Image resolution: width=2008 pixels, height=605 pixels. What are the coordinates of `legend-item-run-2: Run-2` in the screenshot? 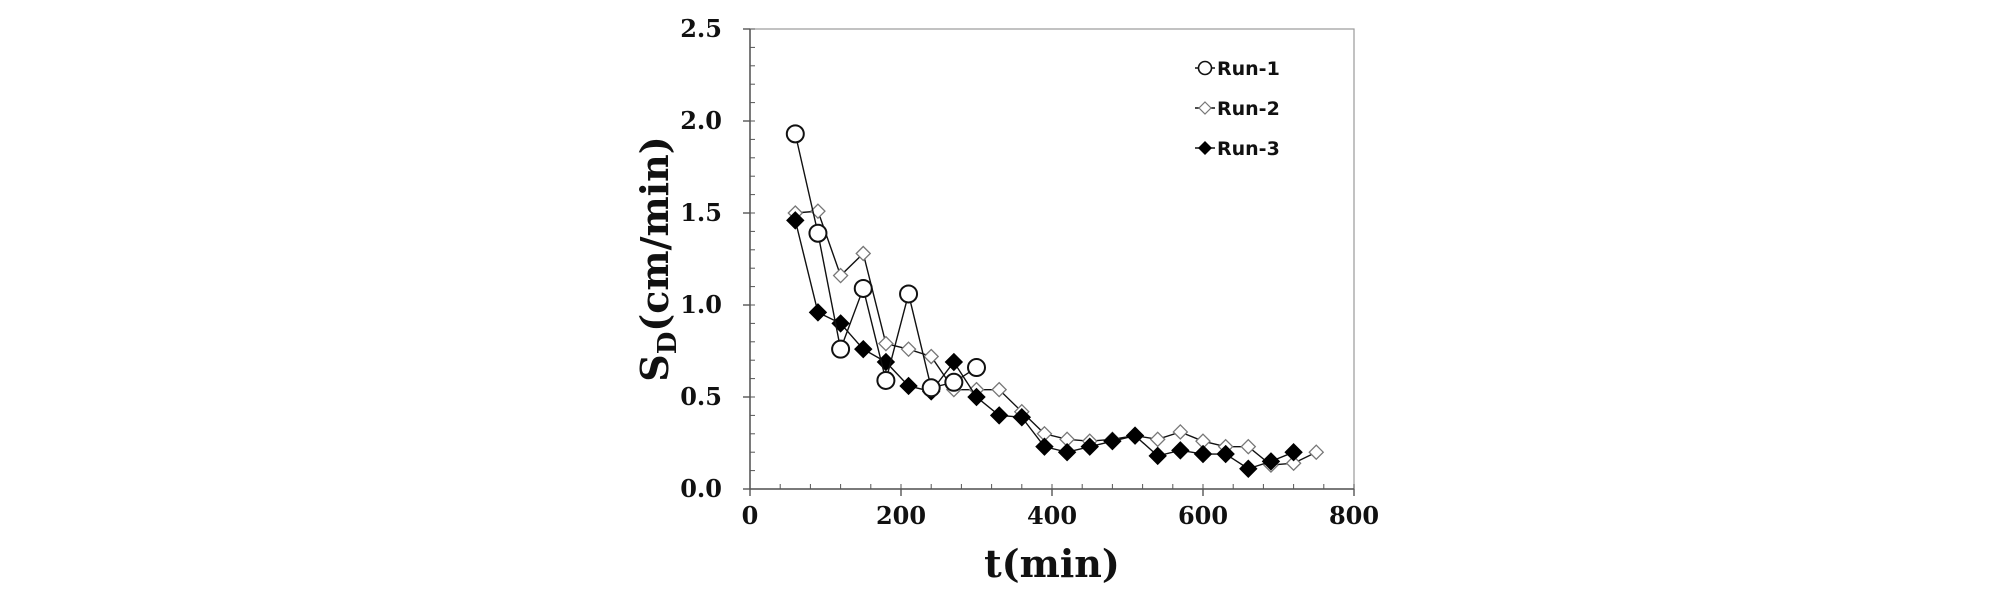 It's located at (1237, 109).